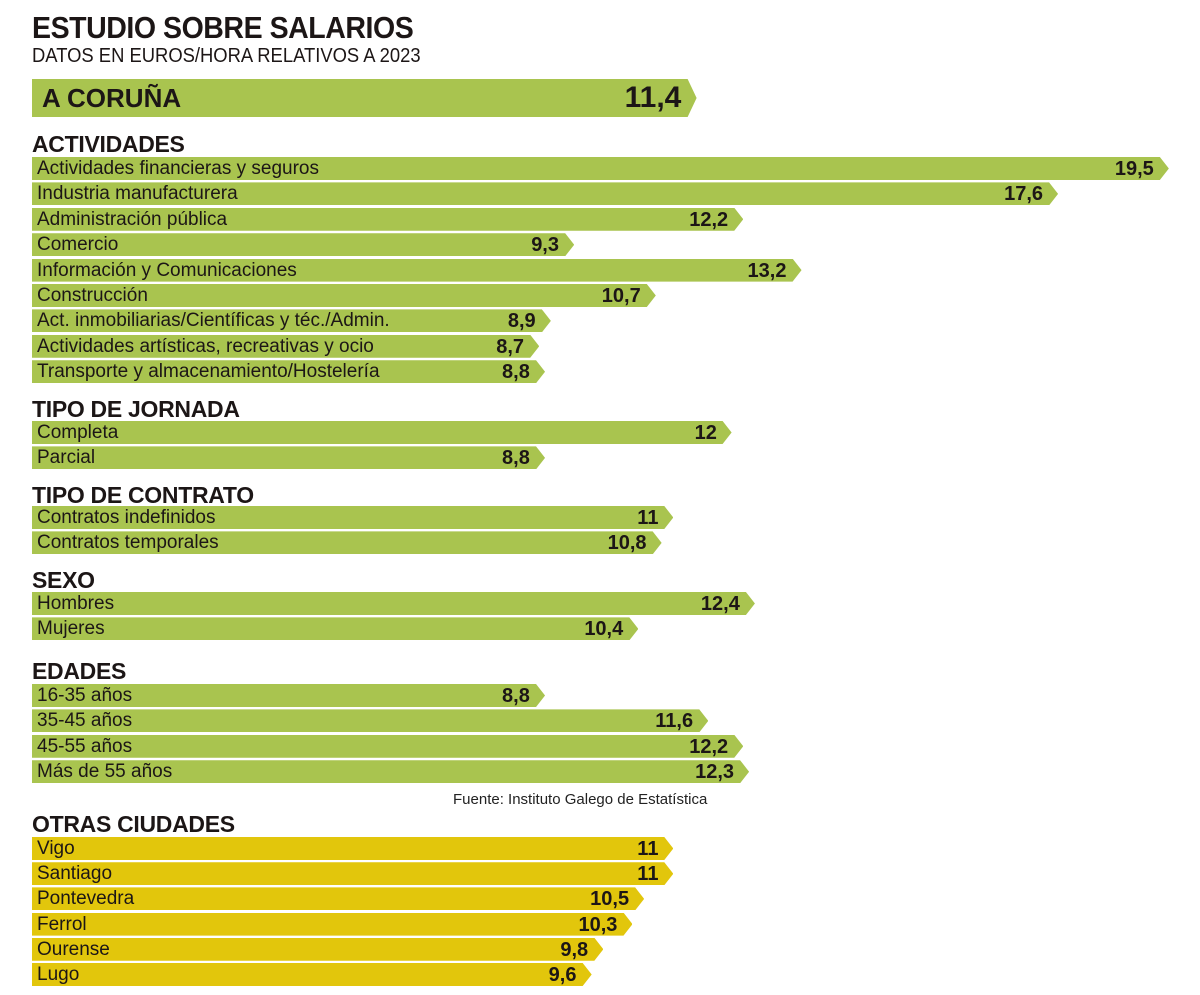 This screenshot has width=1200, height=995. Describe the element at coordinates (79, 671) in the screenshot. I see `section-heading: EDADES` at that location.